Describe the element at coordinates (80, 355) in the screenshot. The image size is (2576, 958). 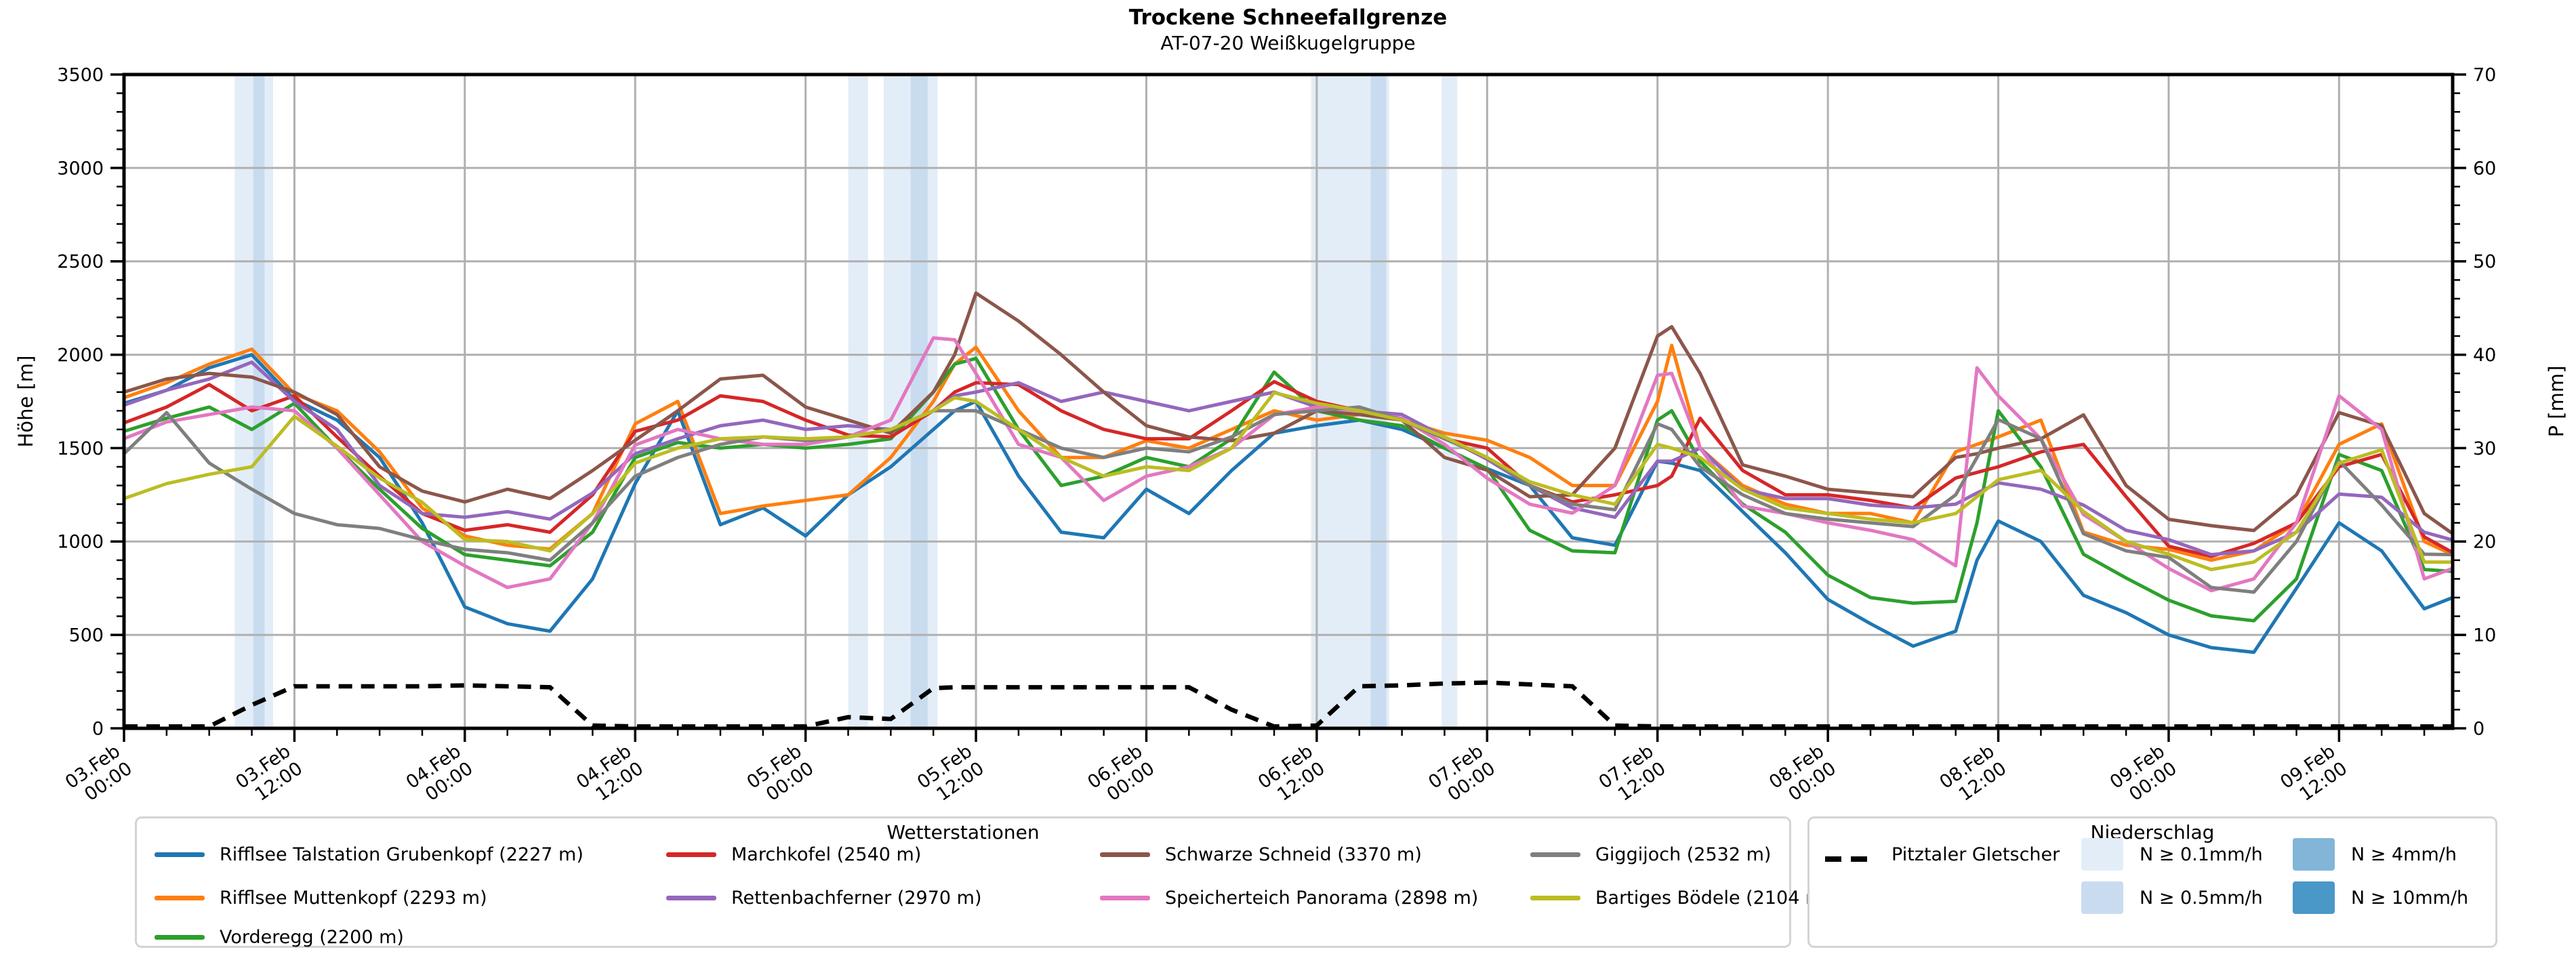
I see `y-left-tick-label: 2000` at that location.